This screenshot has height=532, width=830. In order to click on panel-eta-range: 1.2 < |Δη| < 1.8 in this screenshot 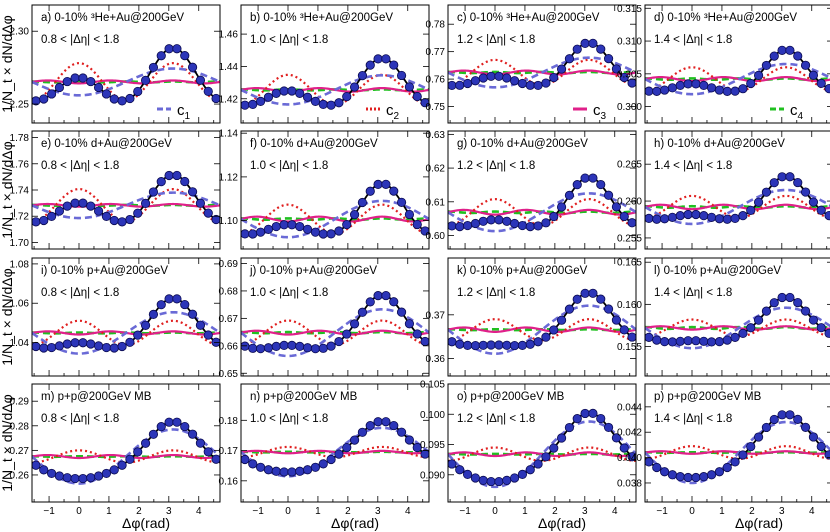, I will do `click(496, 40)`.